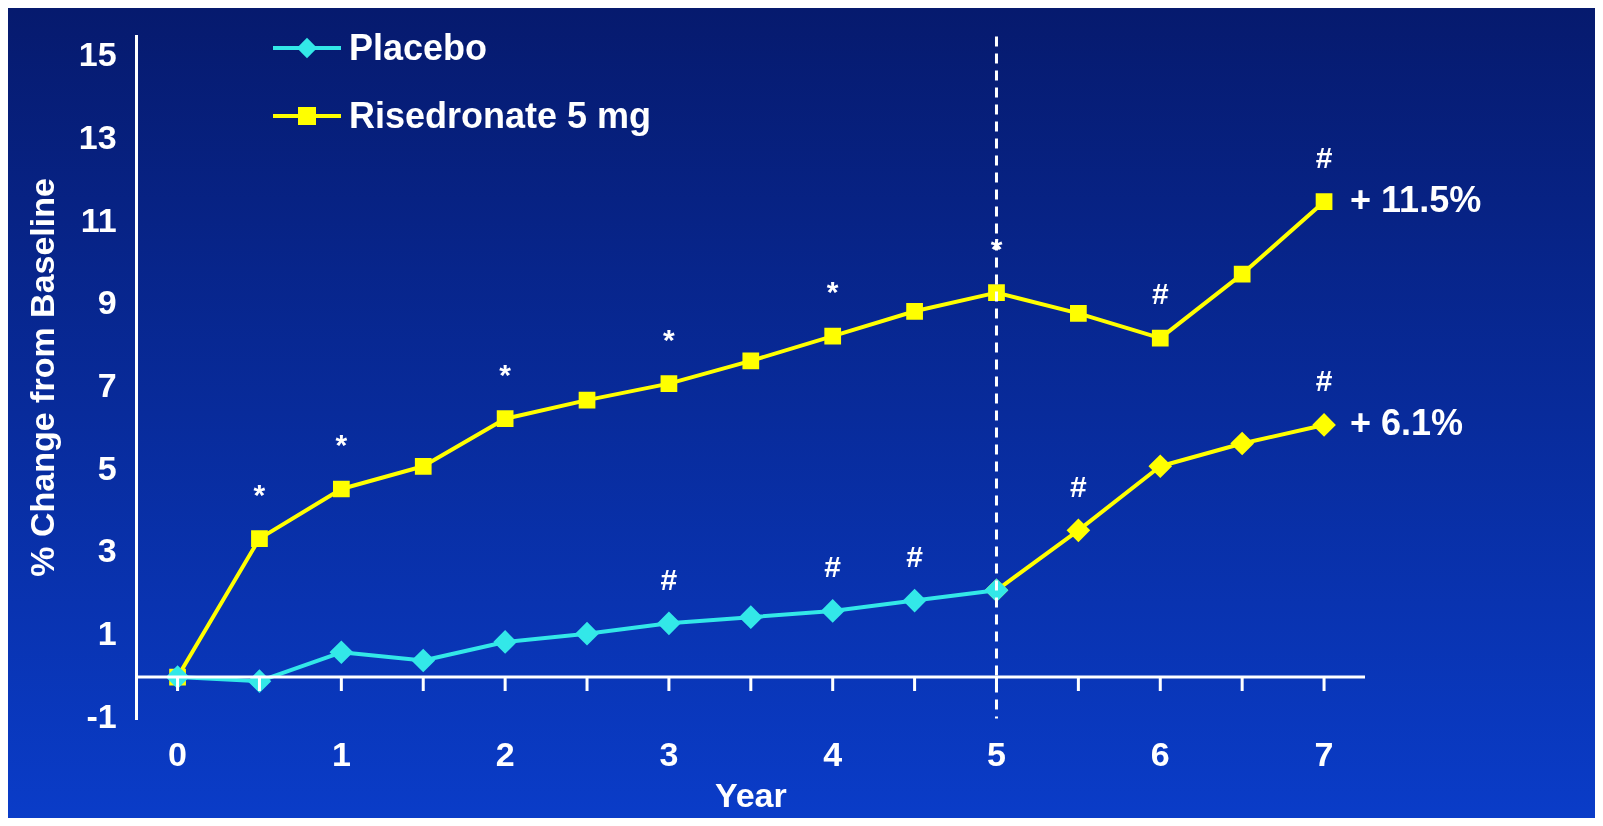 Image resolution: width=1603 pixels, height=826 pixels. Describe the element at coordinates (41, 377) in the screenshot. I see `y-axis-title: % Change from Baseline` at that location.